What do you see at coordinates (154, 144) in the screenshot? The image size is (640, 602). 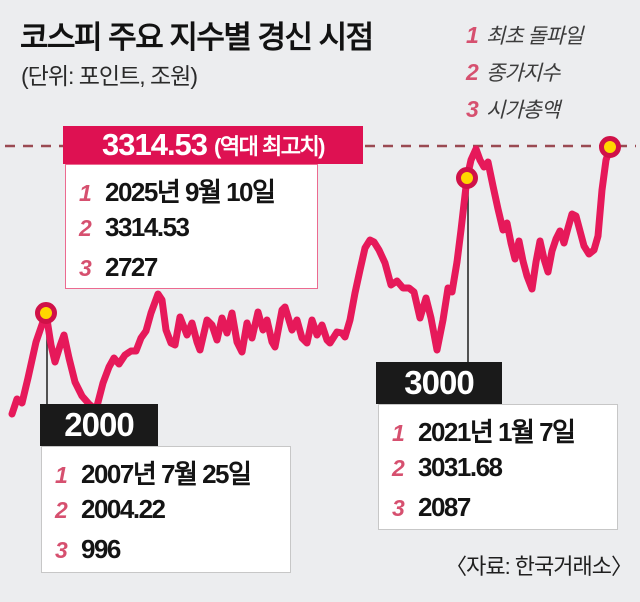 I see `ath-value: 3314.53` at bounding box center [154, 144].